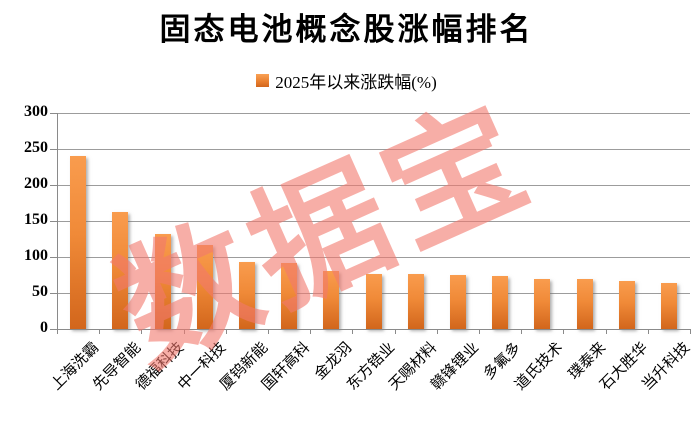  Describe the element at coordinates (457, 302) in the screenshot. I see `bar-赣锋锂业` at that location.